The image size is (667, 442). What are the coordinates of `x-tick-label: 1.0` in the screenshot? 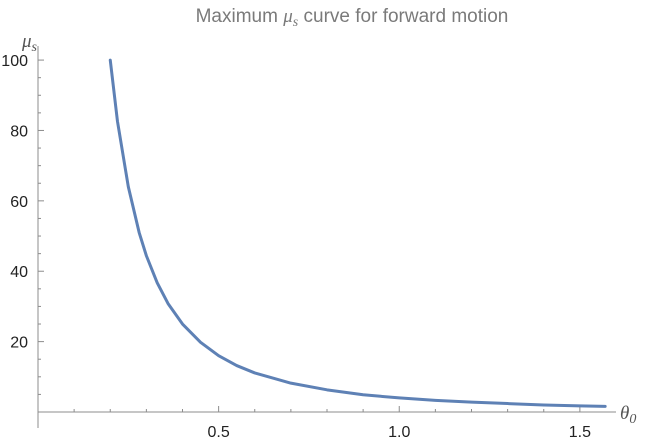 It's located at (399, 432).